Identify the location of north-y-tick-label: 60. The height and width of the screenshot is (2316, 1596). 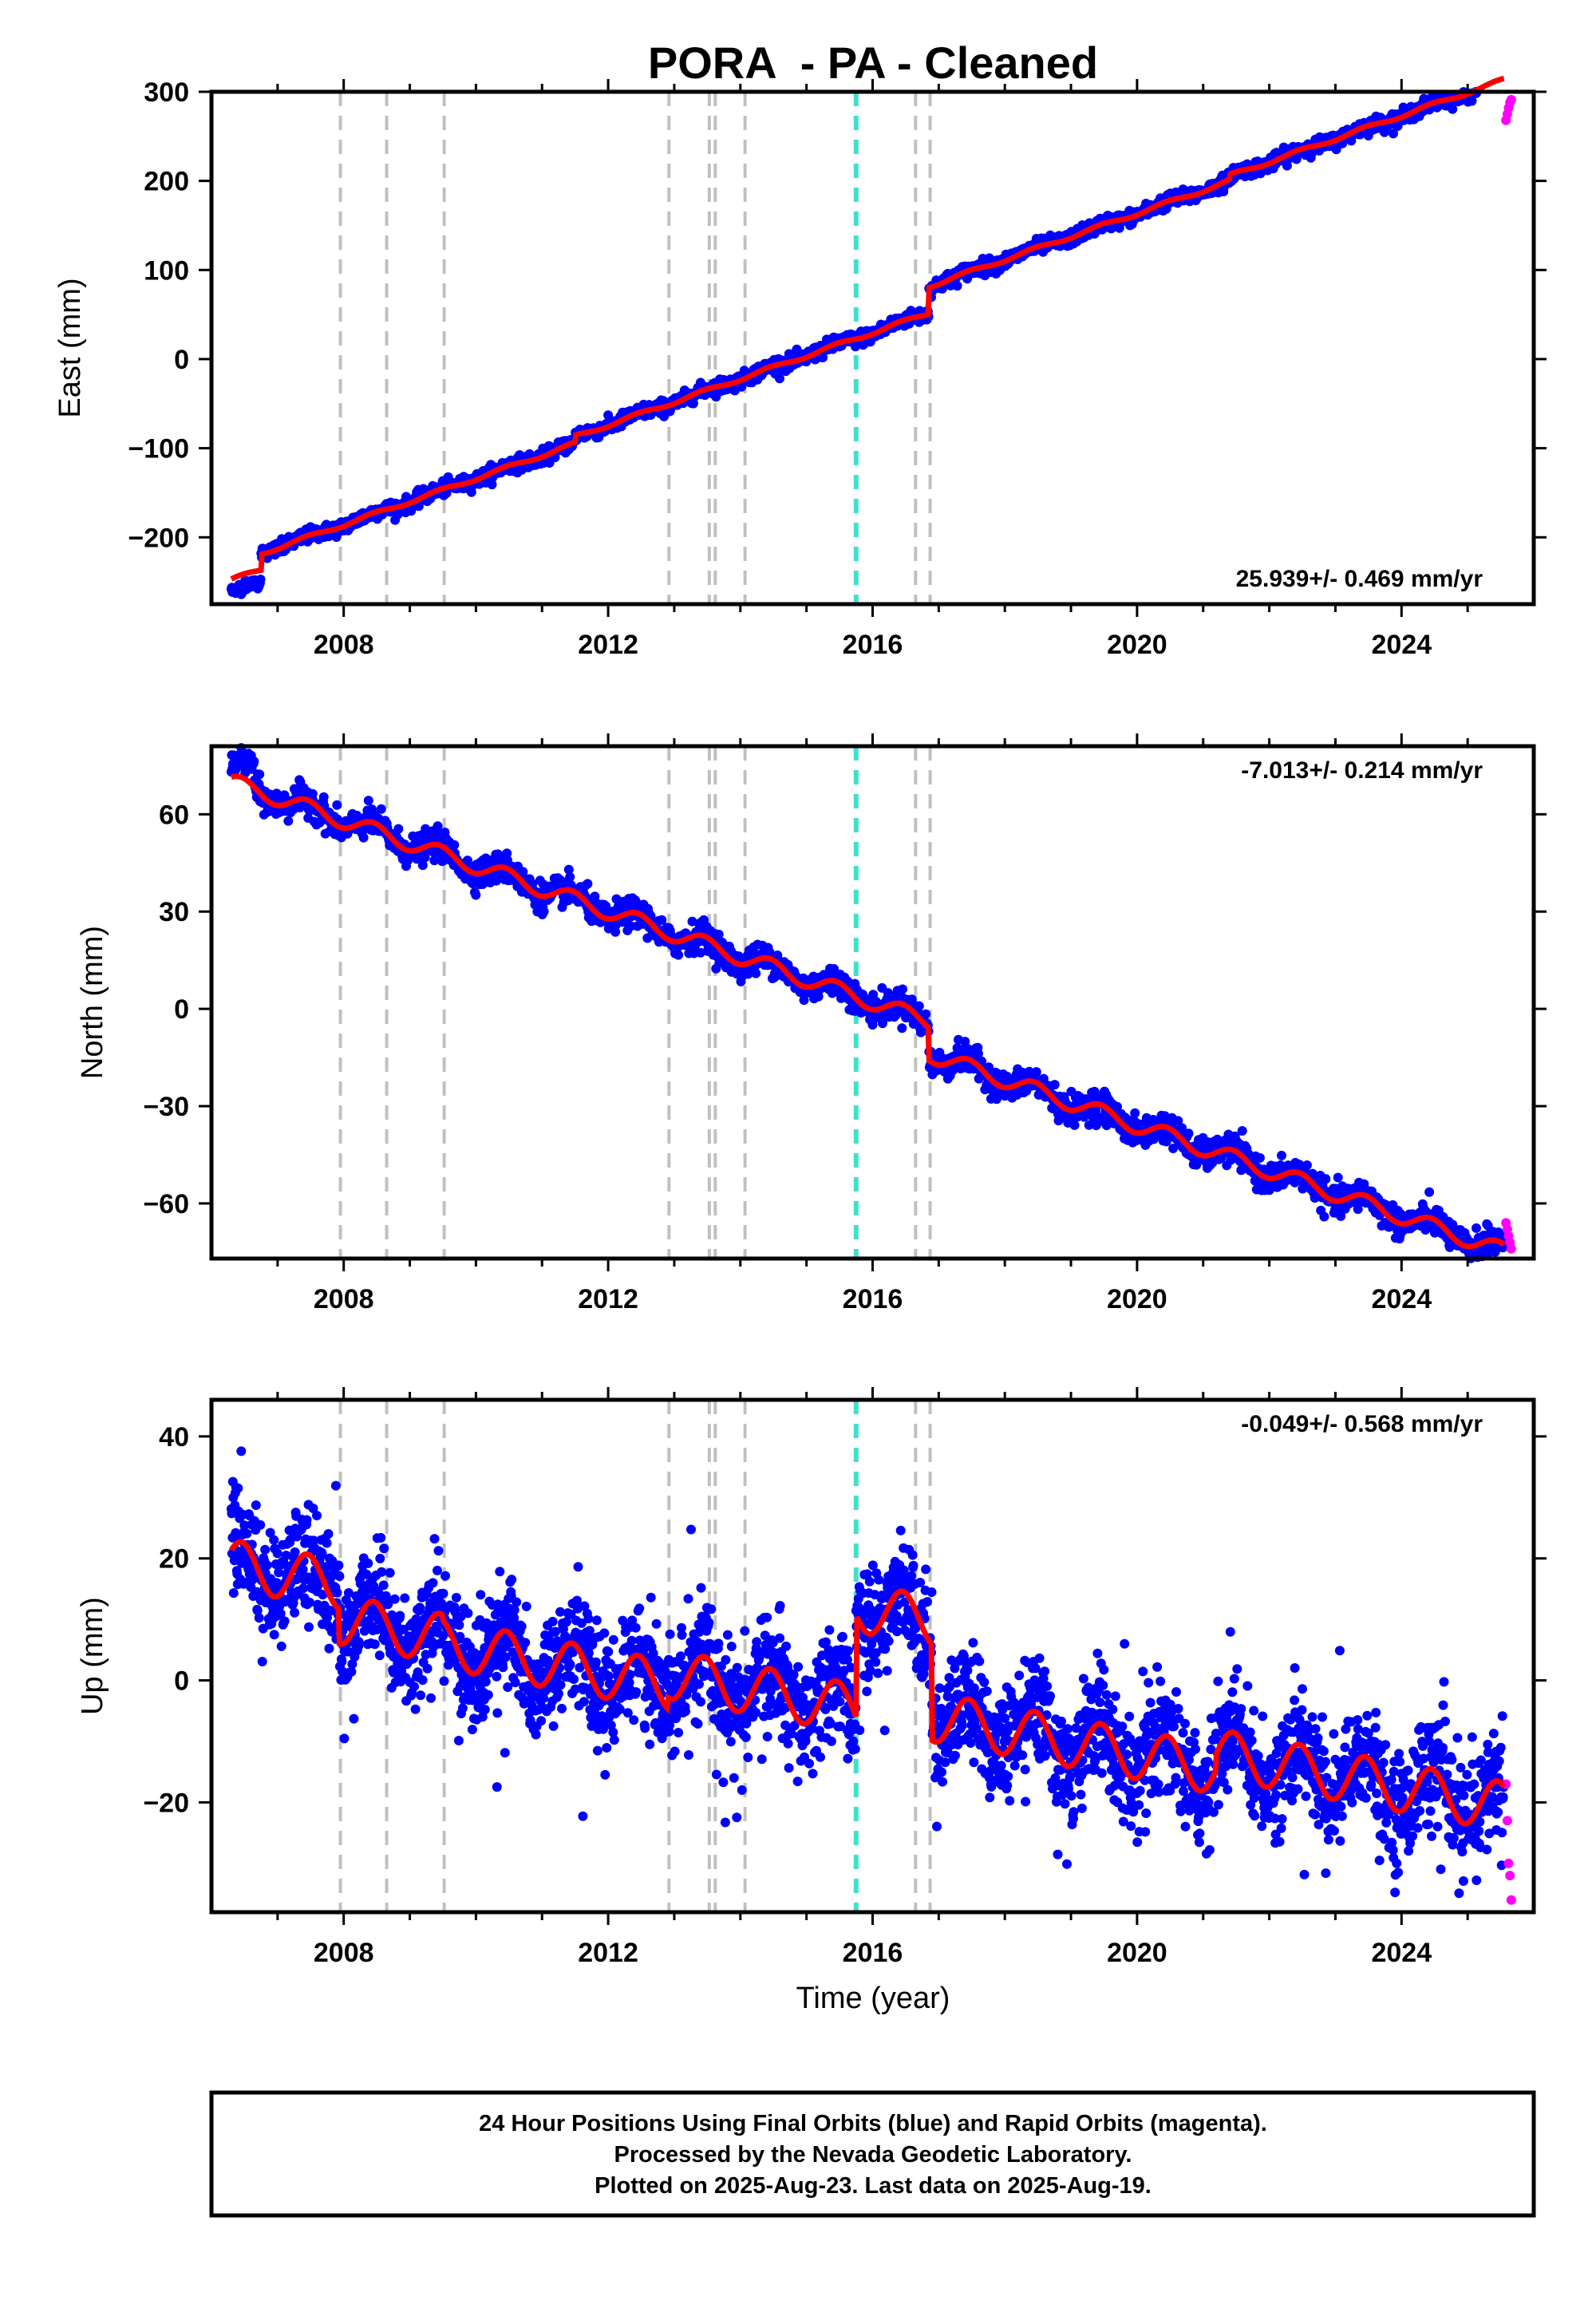
(174, 815).